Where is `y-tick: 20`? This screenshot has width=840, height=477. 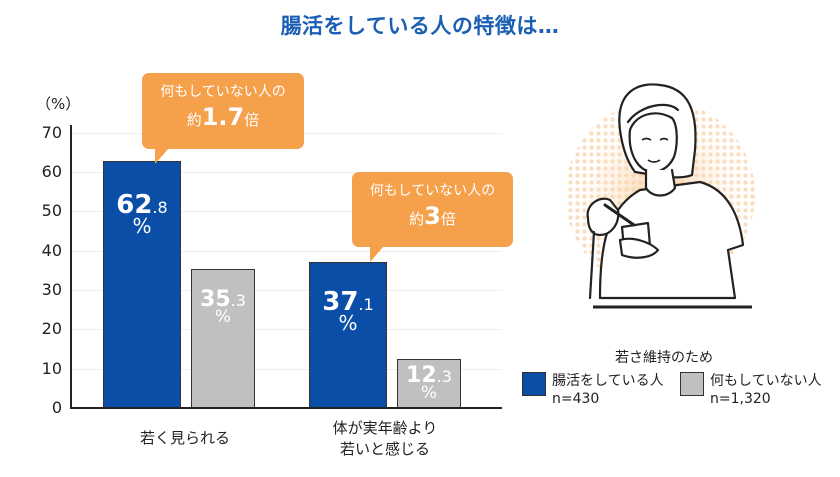
y-tick: 20 is located at coordinates (51, 328).